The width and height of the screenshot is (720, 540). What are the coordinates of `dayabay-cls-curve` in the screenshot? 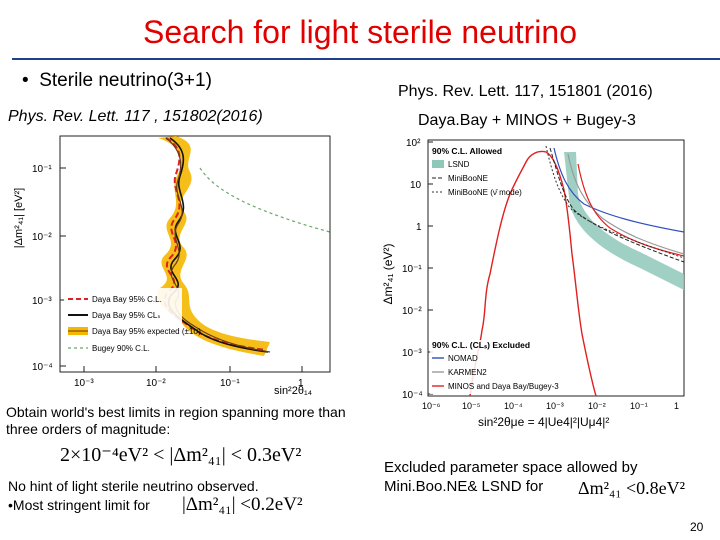 It's located at (218, 245).